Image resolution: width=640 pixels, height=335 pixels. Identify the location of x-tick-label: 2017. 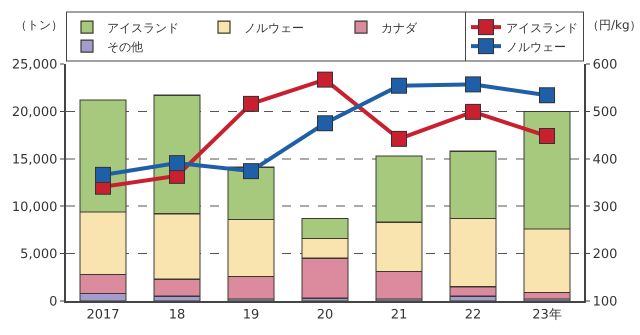
(103, 315).